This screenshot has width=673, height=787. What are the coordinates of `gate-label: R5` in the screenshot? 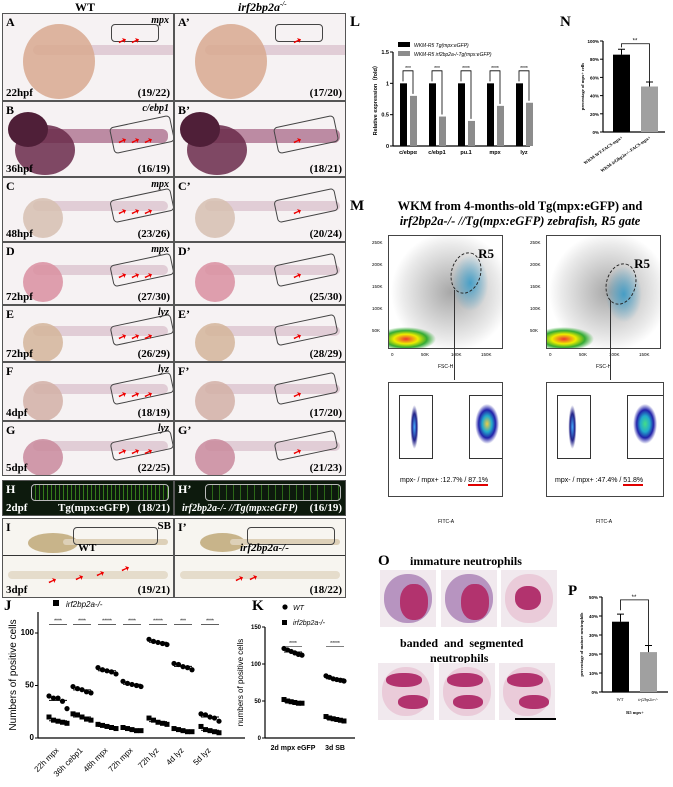 It's located at (642, 263).